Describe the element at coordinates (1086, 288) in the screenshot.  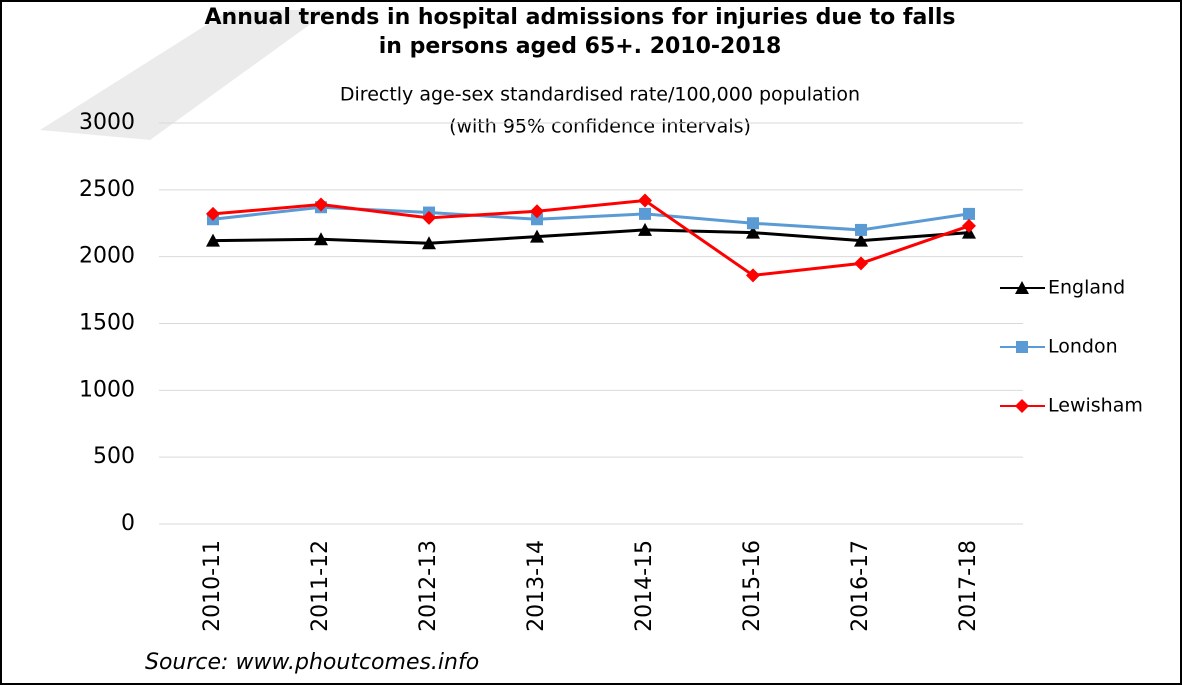
I see `legend-label: England` at that location.